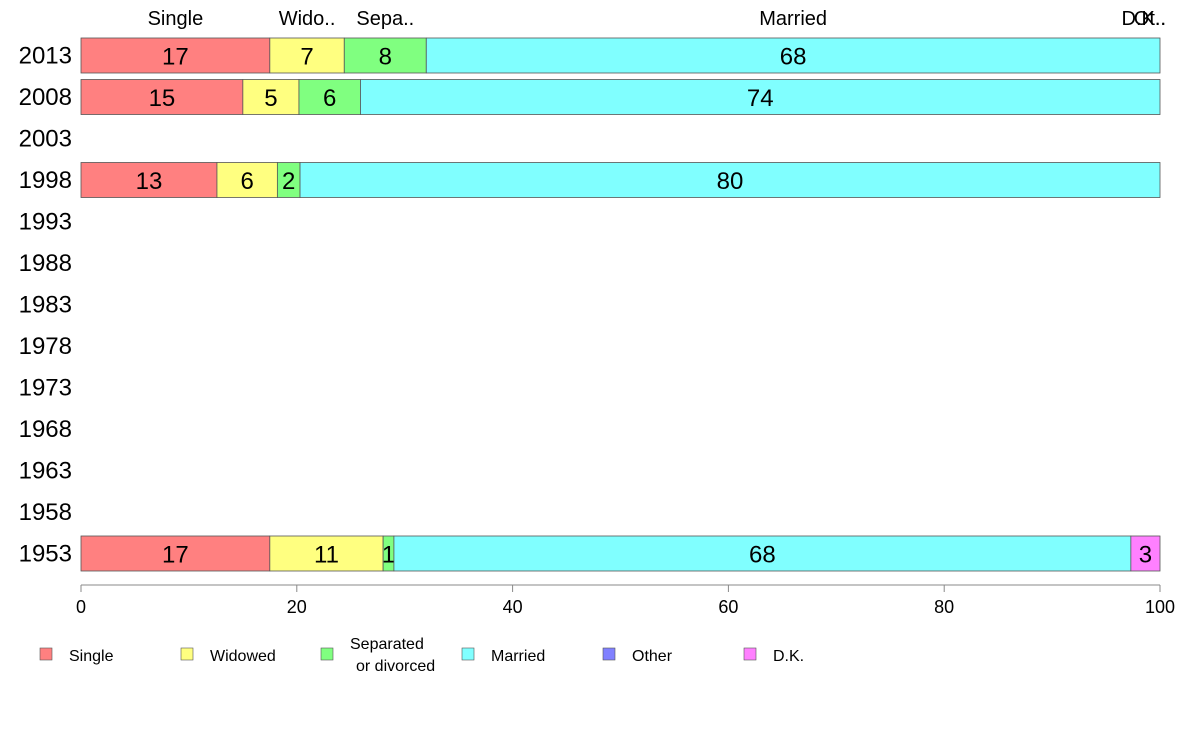 This screenshot has width=1188, height=736. Describe the element at coordinates (45, 554) in the screenshot. I see `year-label-1953: 1953` at that location.